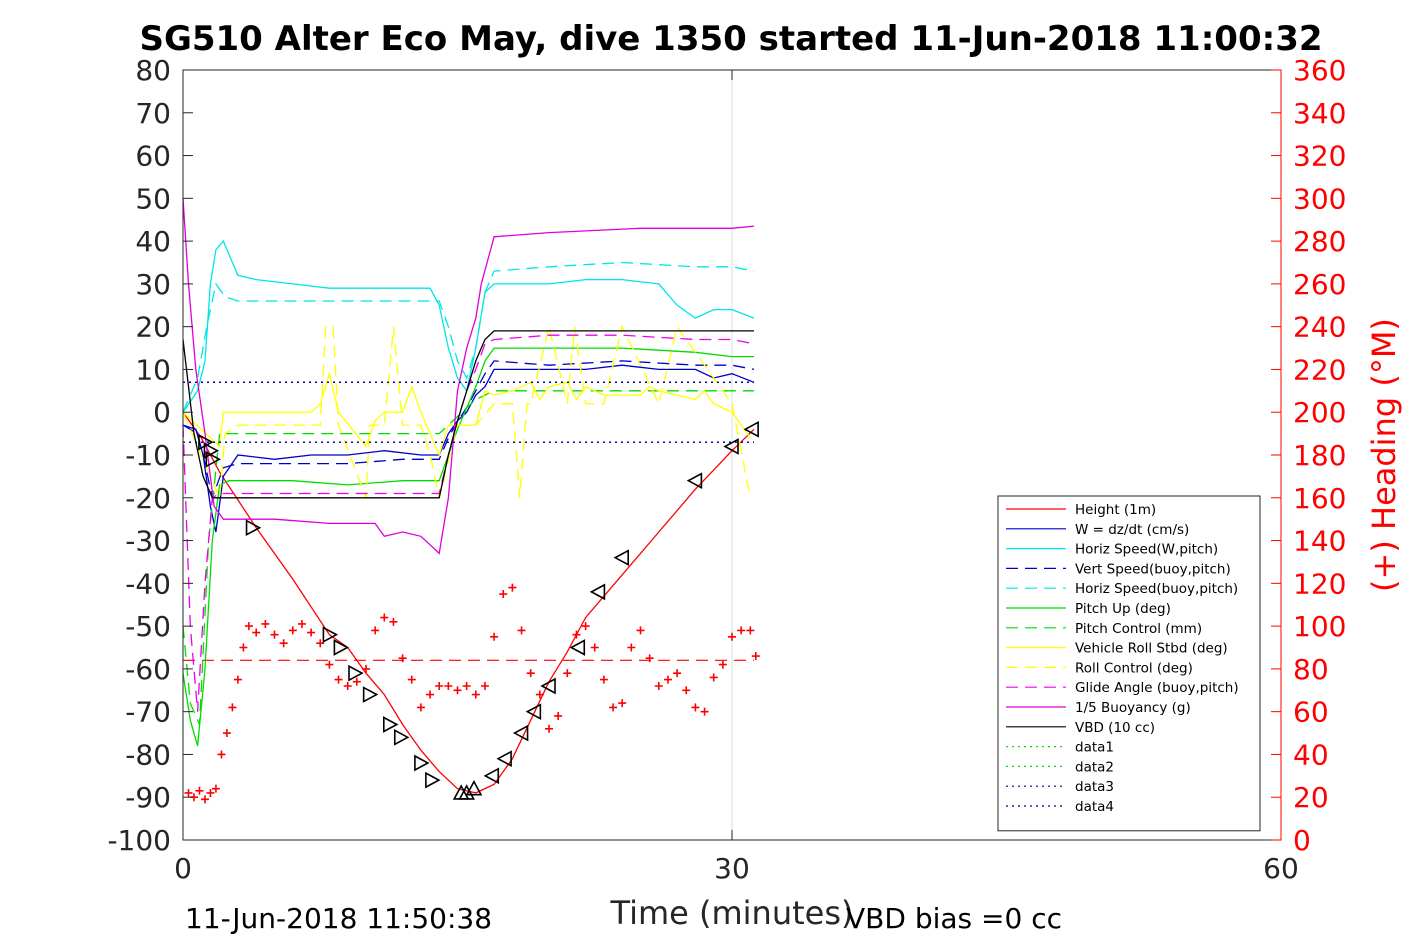 The height and width of the screenshot is (945, 1417). What do you see at coordinates (1146, 550) in the screenshot?
I see `legend-label: Horiz Speed(W,pitch)` at bounding box center [1146, 550].